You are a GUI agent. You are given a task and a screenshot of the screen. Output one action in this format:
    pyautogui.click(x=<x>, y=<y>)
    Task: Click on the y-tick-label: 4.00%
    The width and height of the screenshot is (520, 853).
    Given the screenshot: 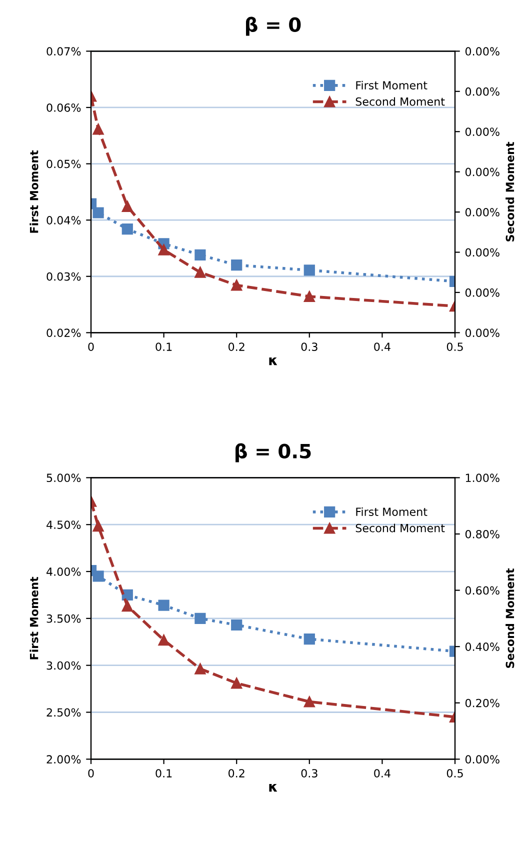 What is the action you would take?
    pyautogui.click(x=63, y=571)
    